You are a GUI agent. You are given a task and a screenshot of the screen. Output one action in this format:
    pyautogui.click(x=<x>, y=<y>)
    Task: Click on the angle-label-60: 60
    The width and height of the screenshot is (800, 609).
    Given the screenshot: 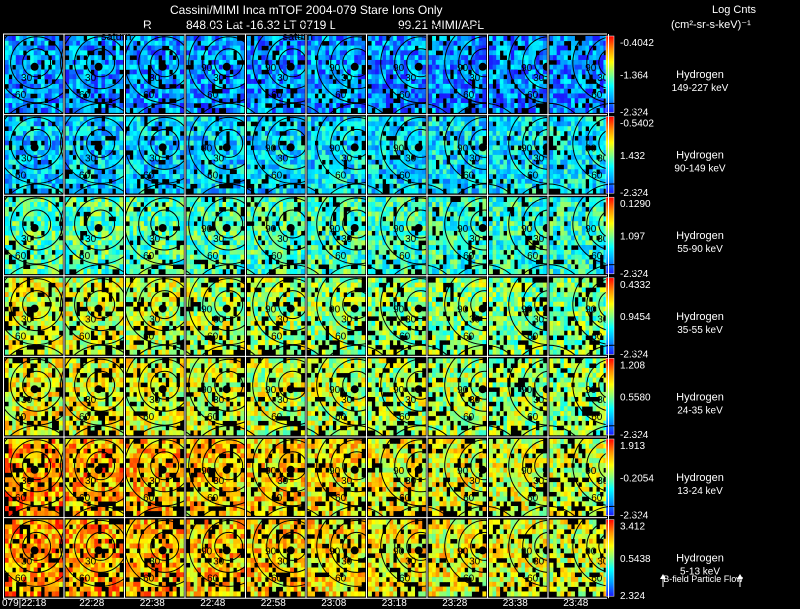 What is the action you would take?
    pyautogui.click(x=405, y=95)
    